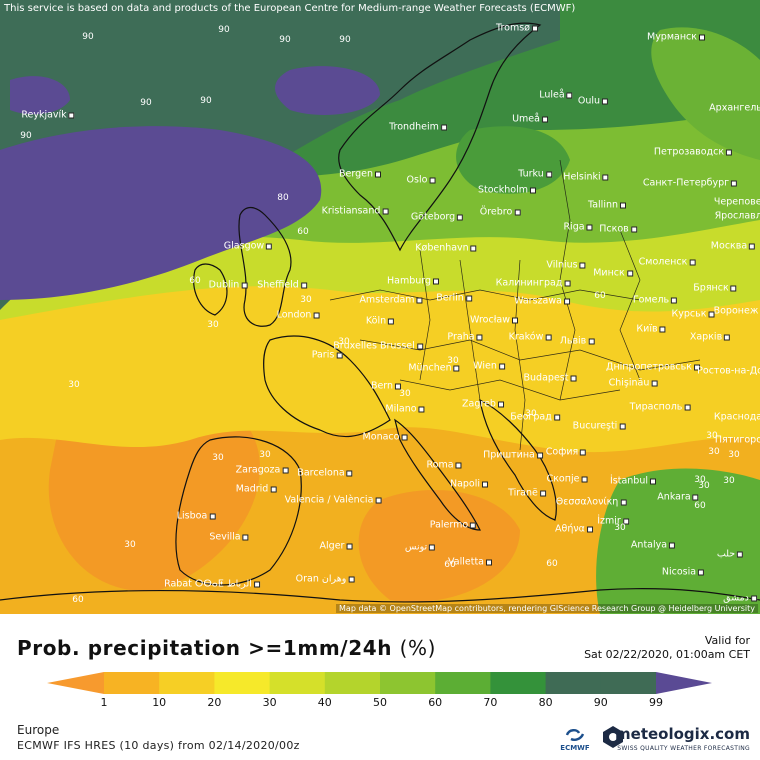  Describe the element at coordinates (225, 537) in the screenshot. I see `city-name: Sevilla` at that location.